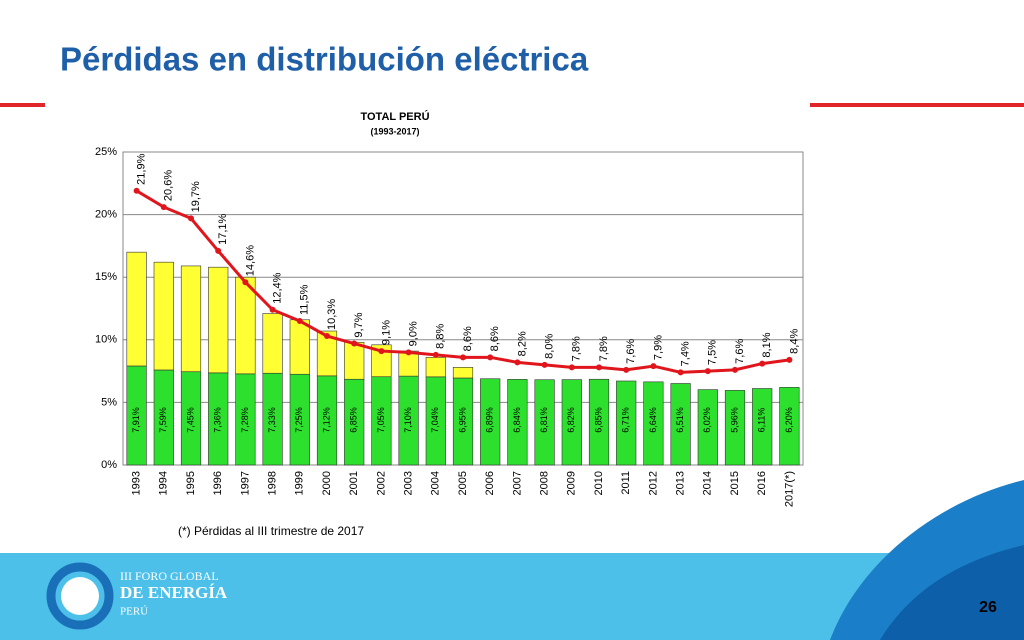  What do you see at coordinates (490, 483) in the screenshot?
I see `x-tick-label: 2006` at bounding box center [490, 483].